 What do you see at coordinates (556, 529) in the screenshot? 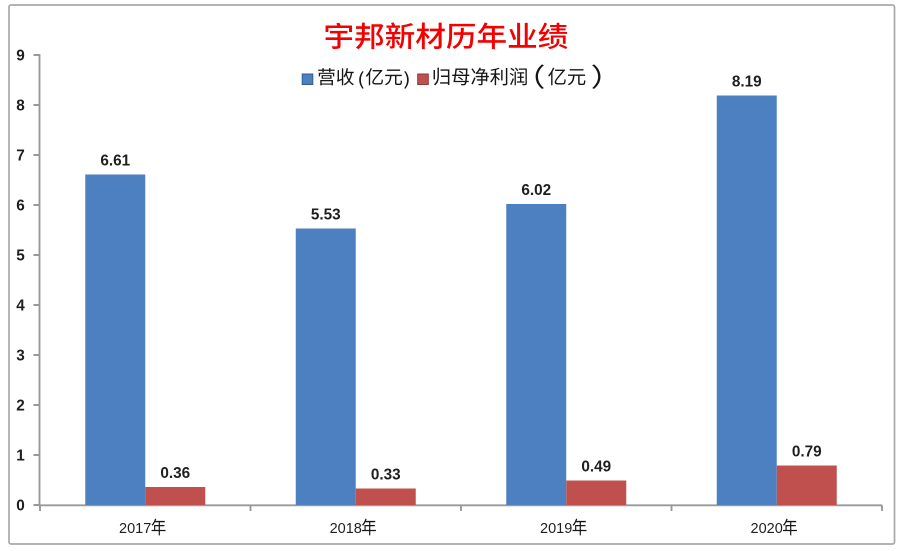
I see `svg-text: 2019` at bounding box center [556, 529].